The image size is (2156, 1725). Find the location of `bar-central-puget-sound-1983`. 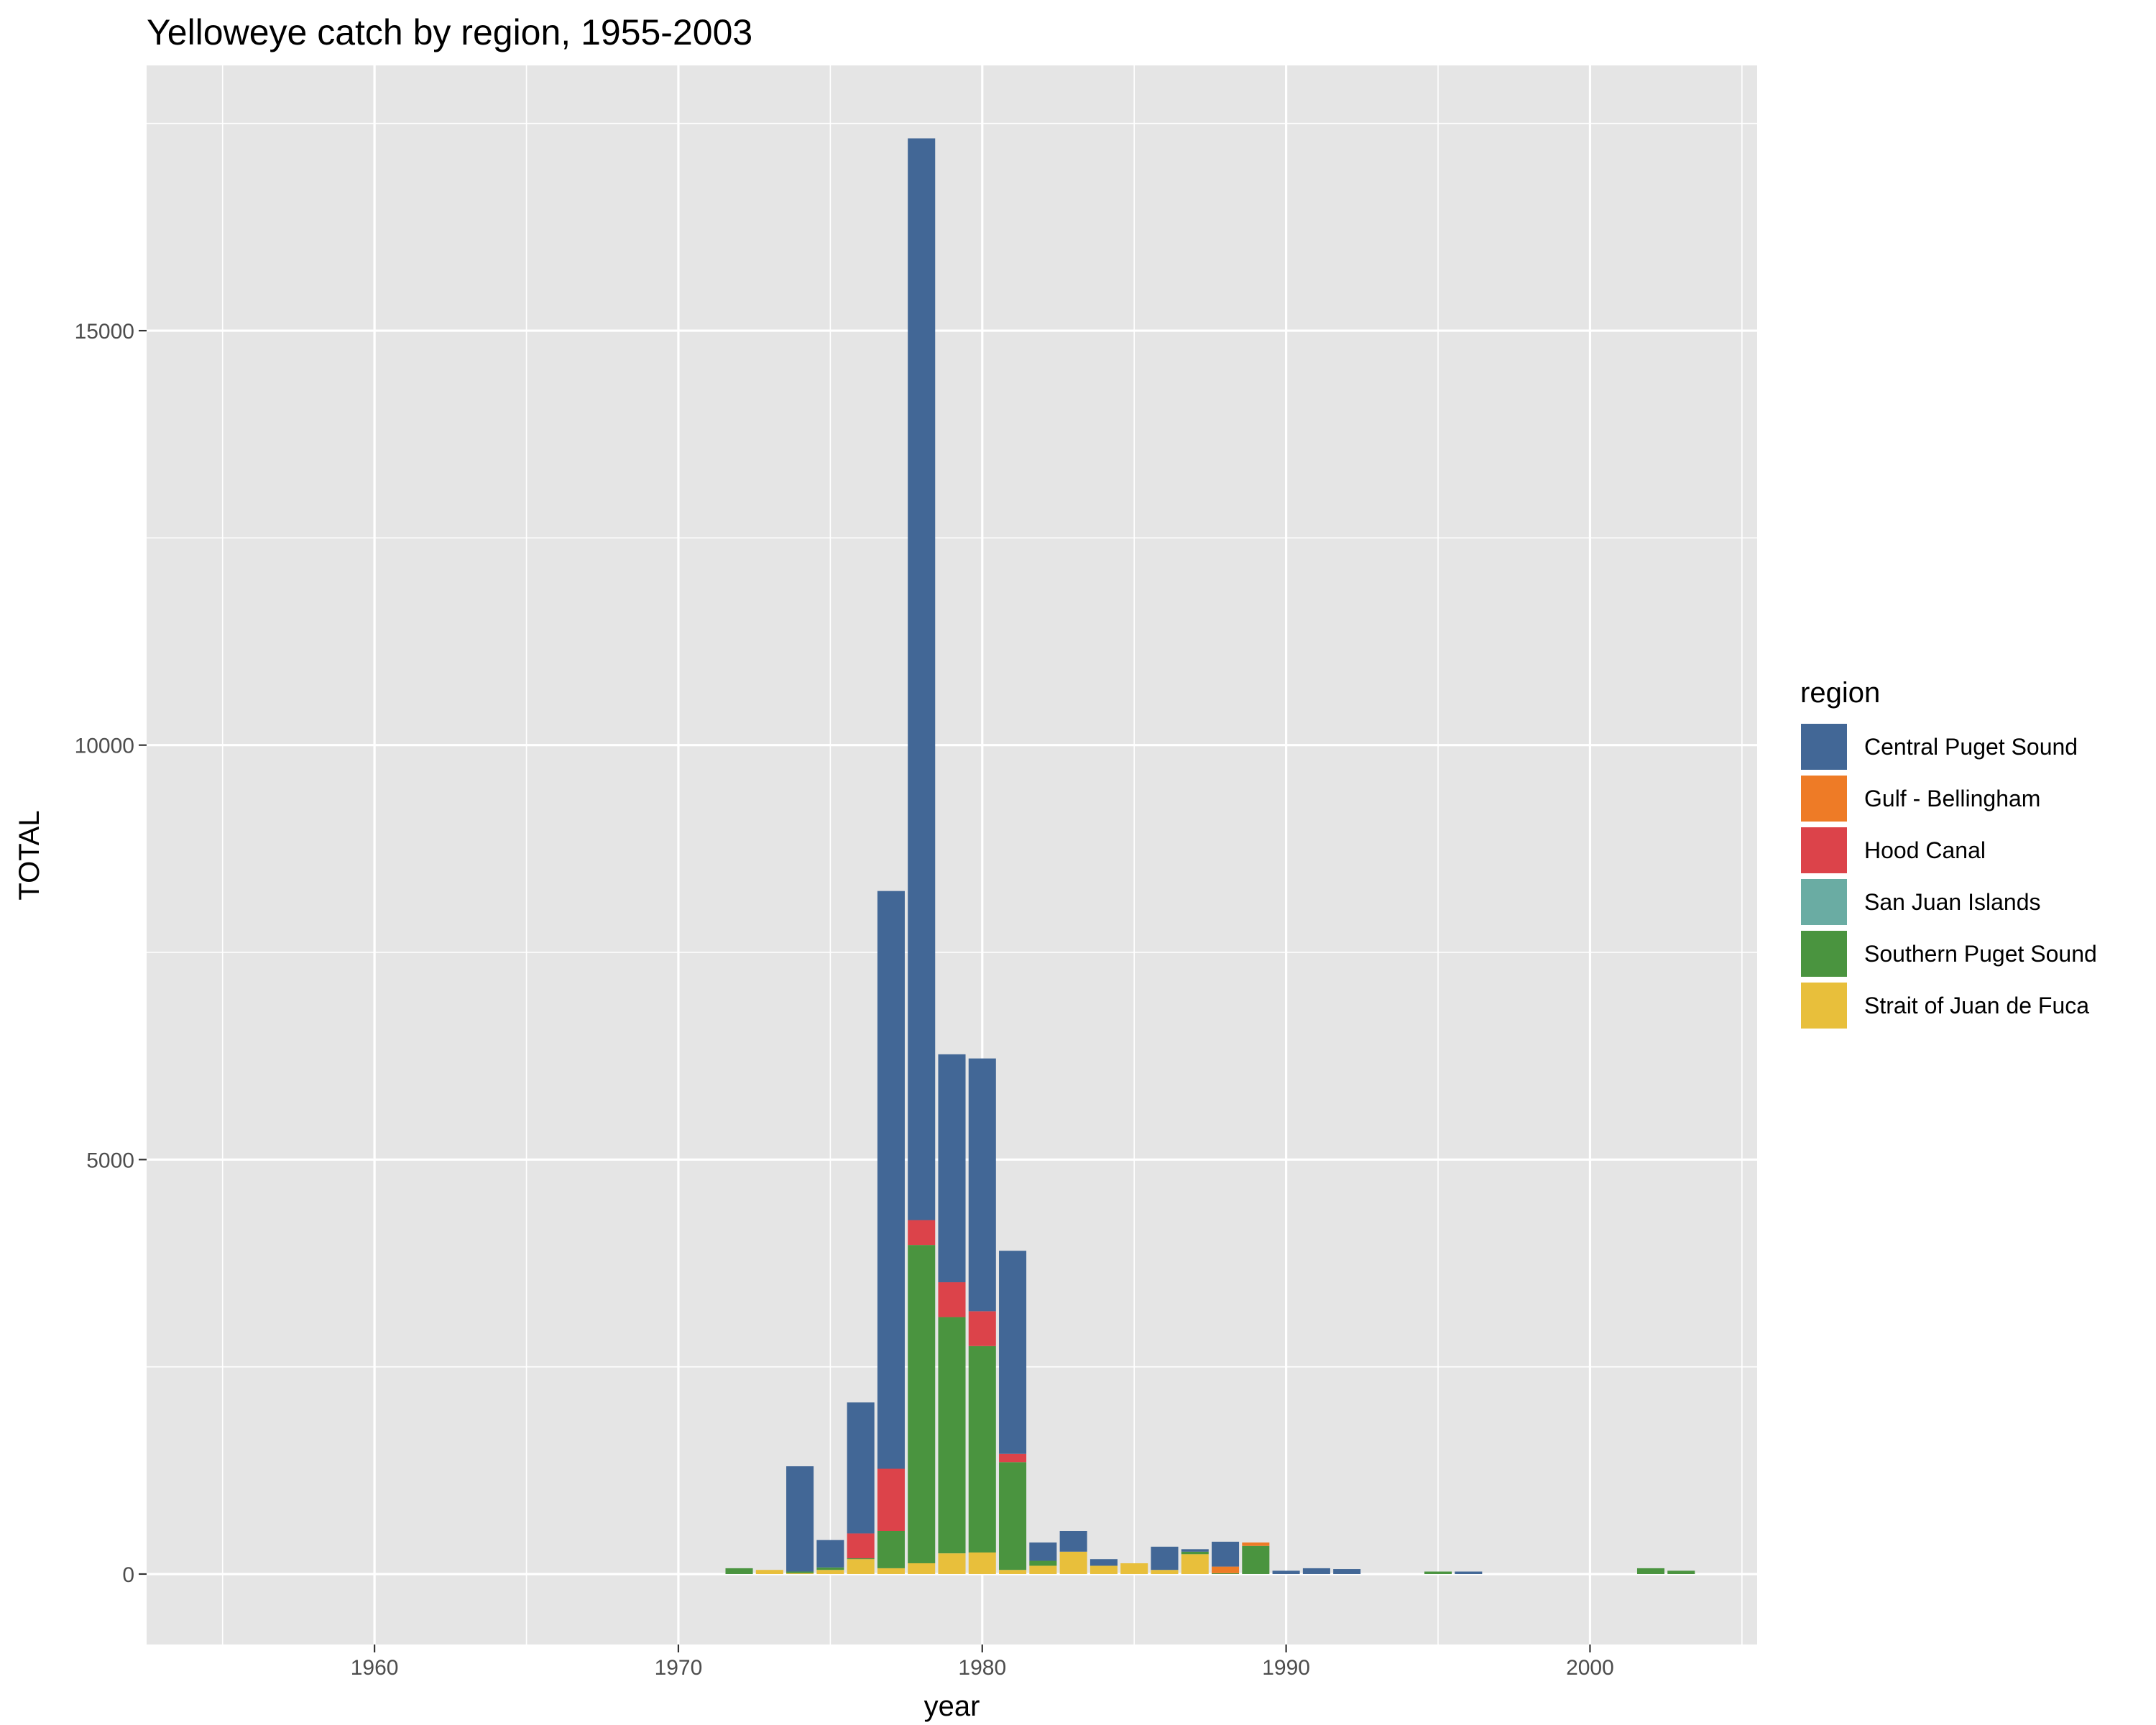

bar-central-puget-sound-1983 is located at coordinates (1073, 1541).